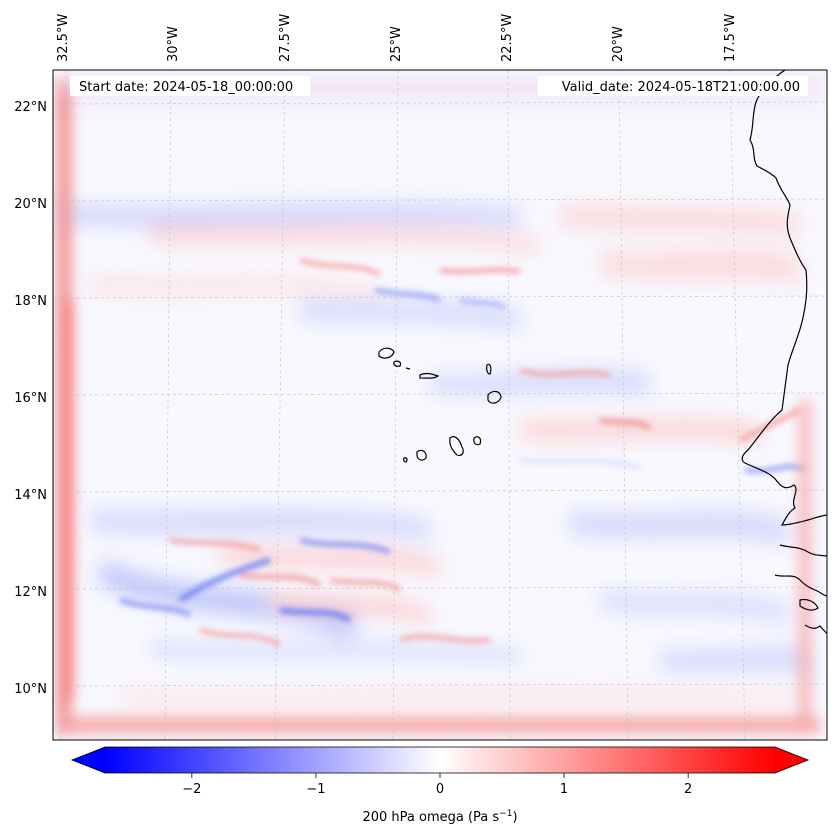  I want to click on guinea-bissau-coastline, so click(800, 585).